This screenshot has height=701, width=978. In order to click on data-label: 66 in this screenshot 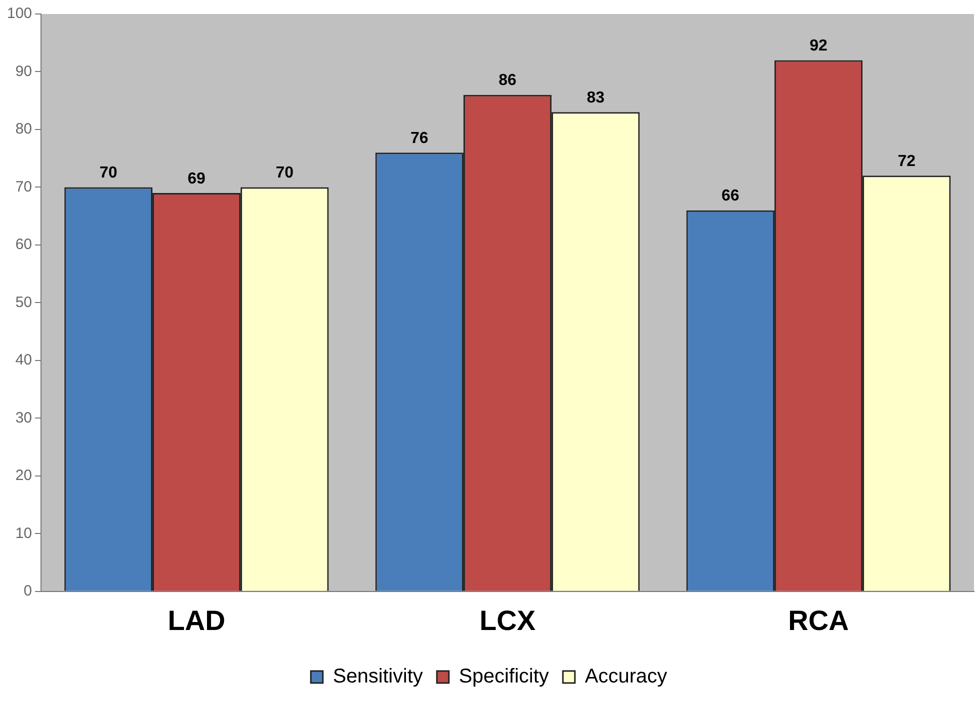, I will do `click(730, 196)`.